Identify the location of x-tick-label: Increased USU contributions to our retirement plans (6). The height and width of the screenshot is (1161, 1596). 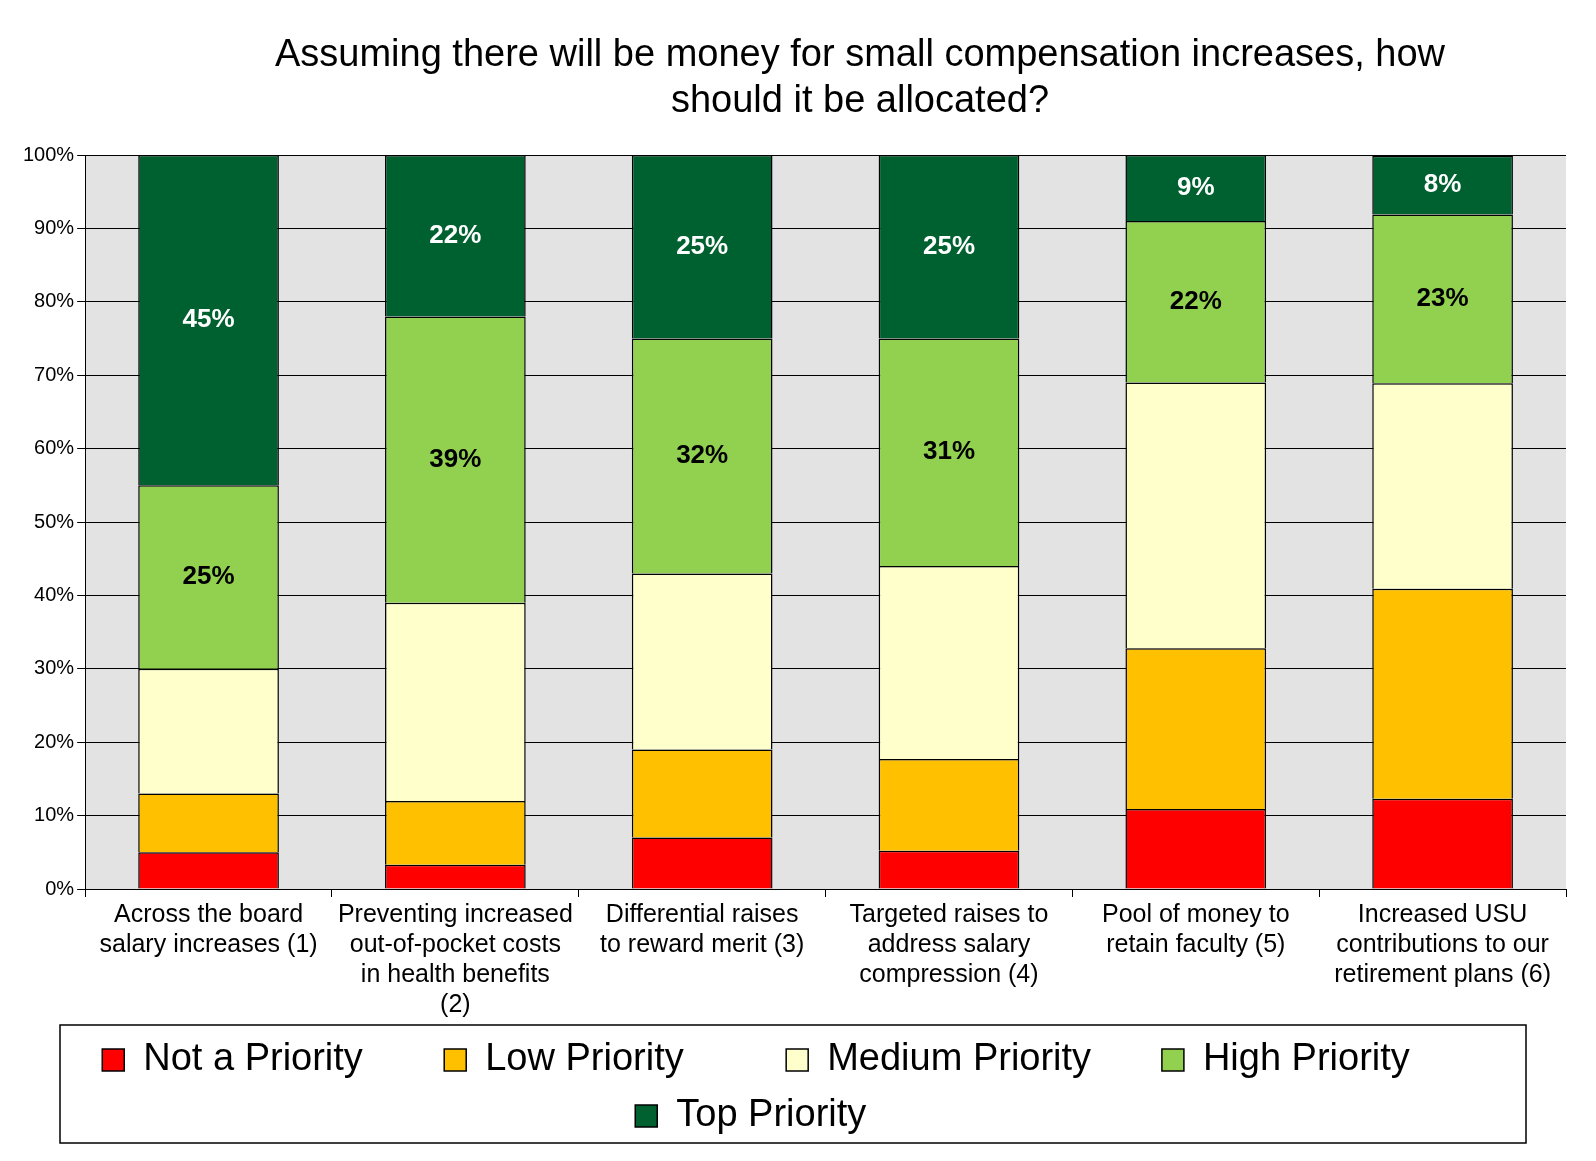
(1442, 942).